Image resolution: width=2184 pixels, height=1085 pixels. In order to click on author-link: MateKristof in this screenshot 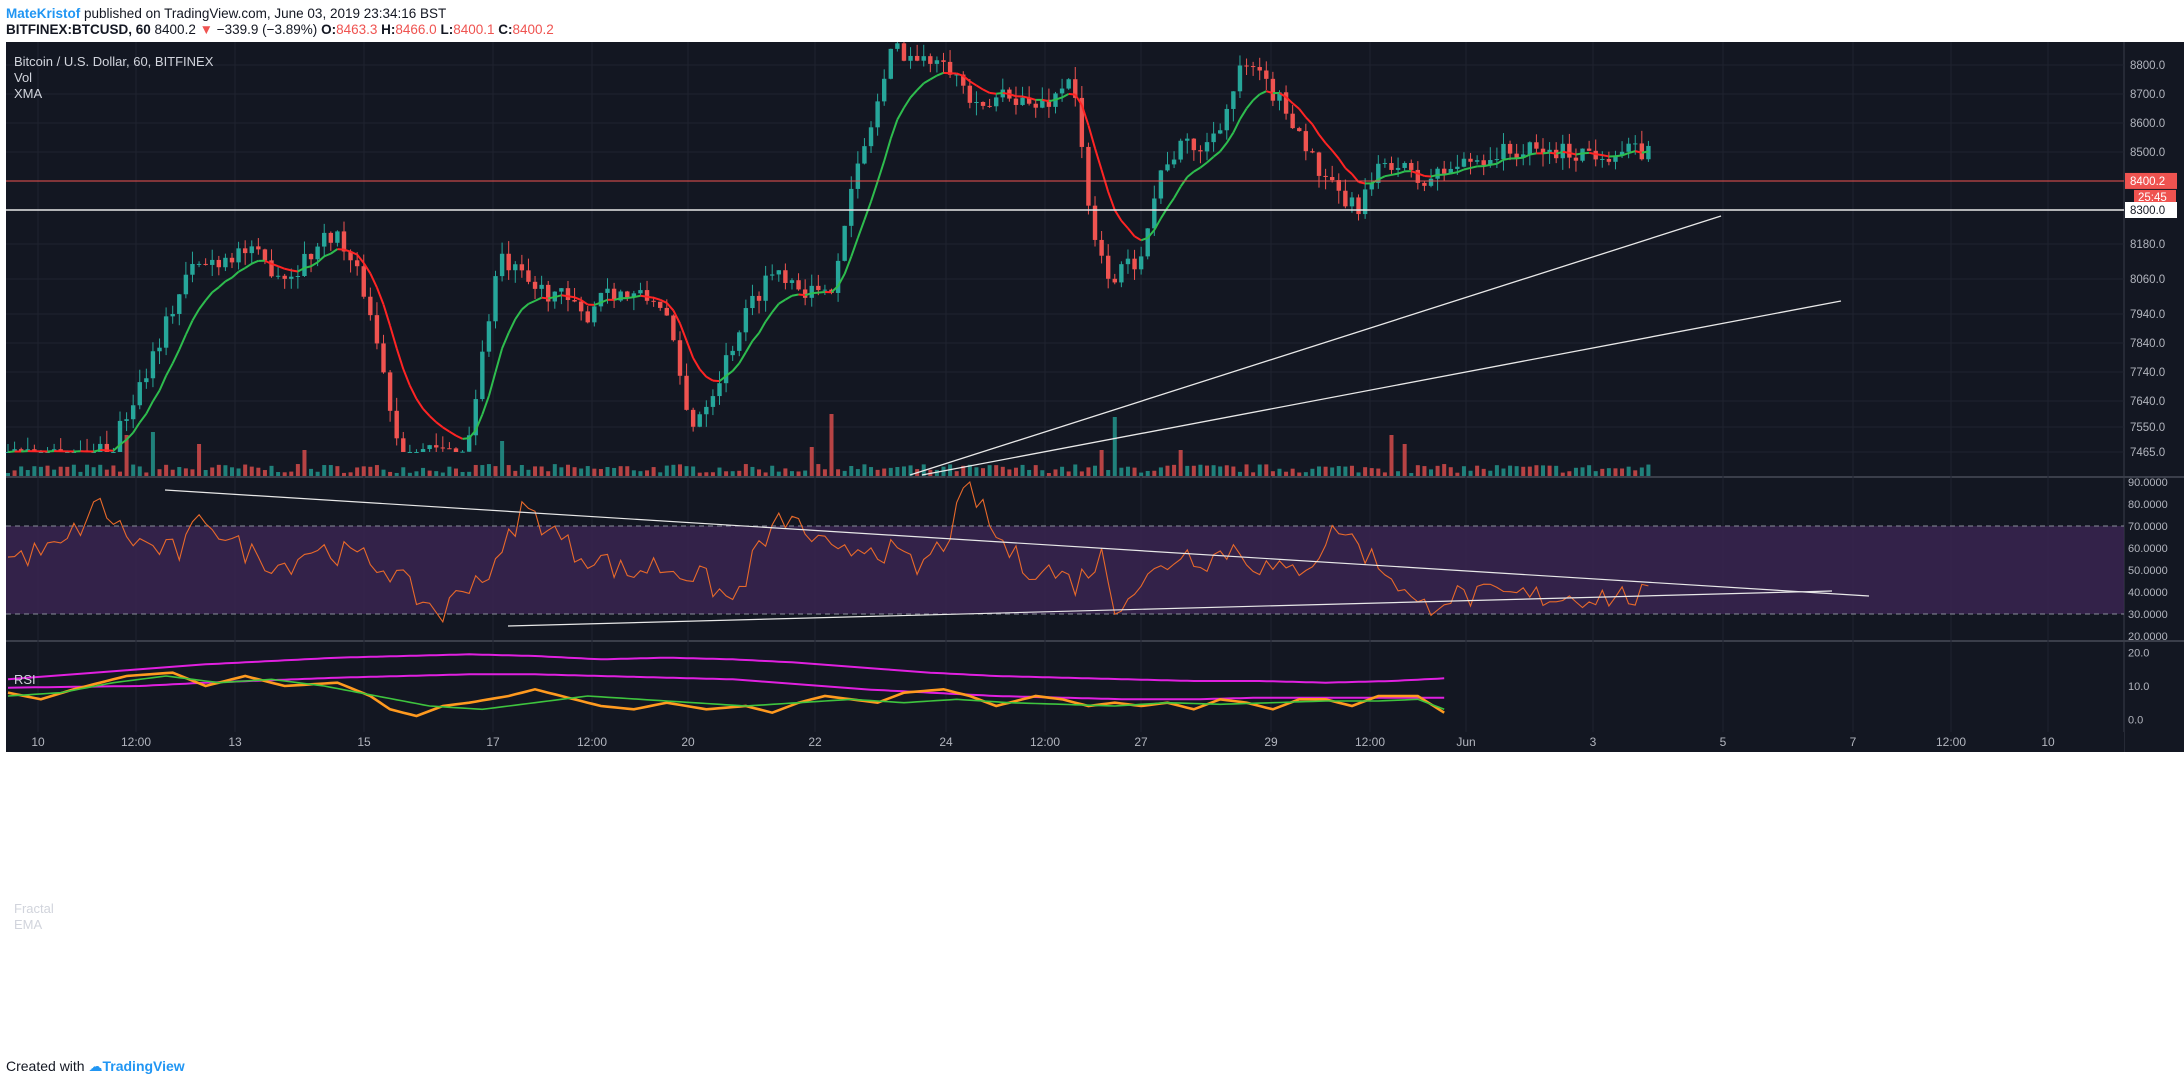, I will do `click(43, 13)`.